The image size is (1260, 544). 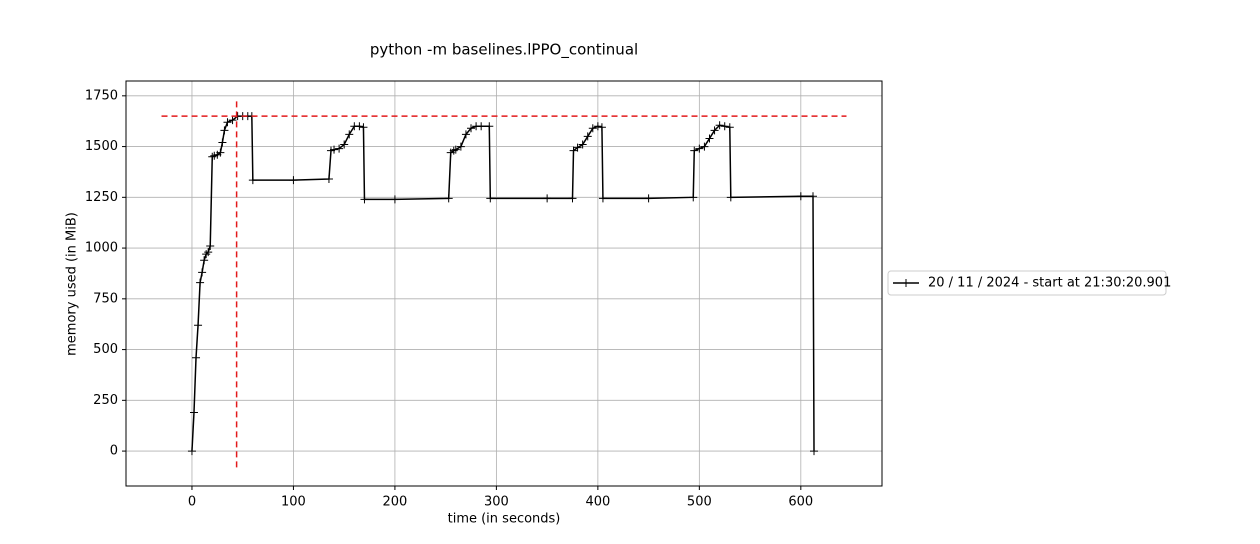 What do you see at coordinates (800, 502) in the screenshot?
I see `x-tick-label: 600` at bounding box center [800, 502].